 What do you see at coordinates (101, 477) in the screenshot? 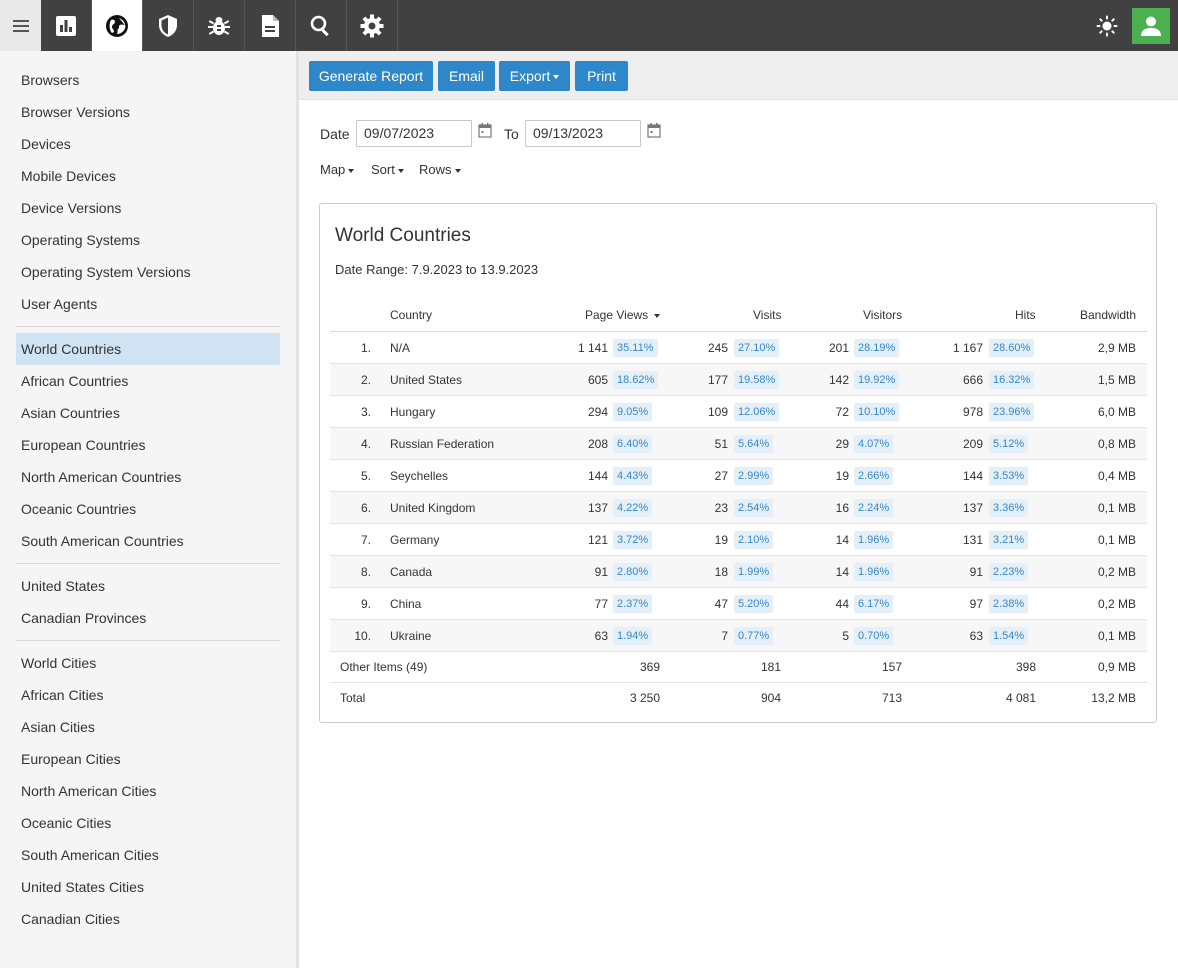
I see `sidebar-item-north-american-countries: North American Countries` at bounding box center [101, 477].